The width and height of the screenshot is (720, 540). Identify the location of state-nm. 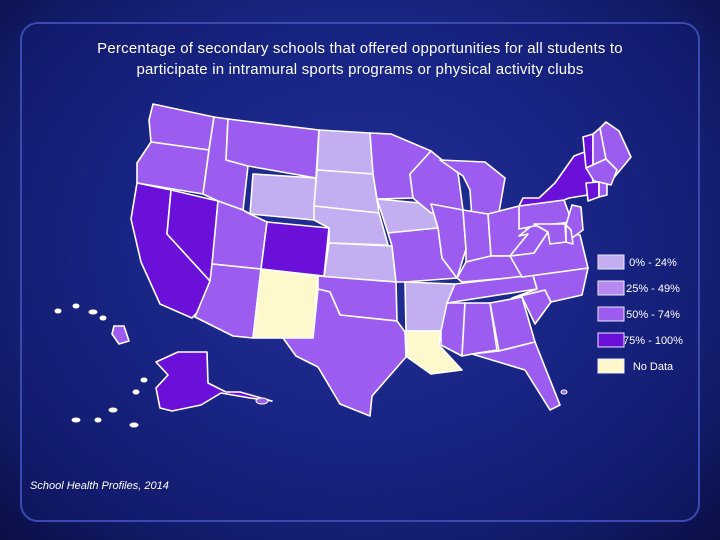
(285, 303).